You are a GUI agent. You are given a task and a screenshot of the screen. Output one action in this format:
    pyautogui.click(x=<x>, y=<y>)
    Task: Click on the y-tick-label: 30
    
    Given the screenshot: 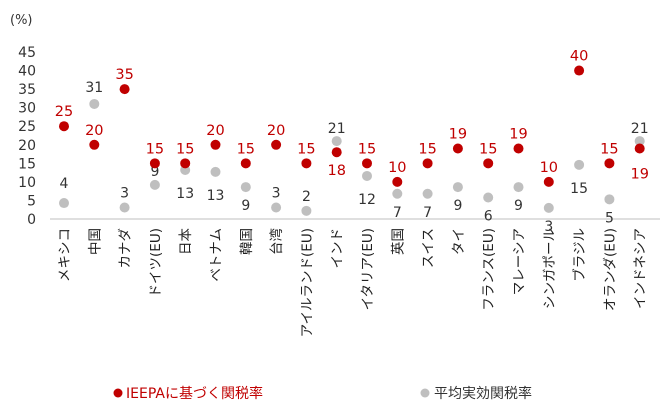 What is the action you would take?
    pyautogui.click(x=27, y=109)
    